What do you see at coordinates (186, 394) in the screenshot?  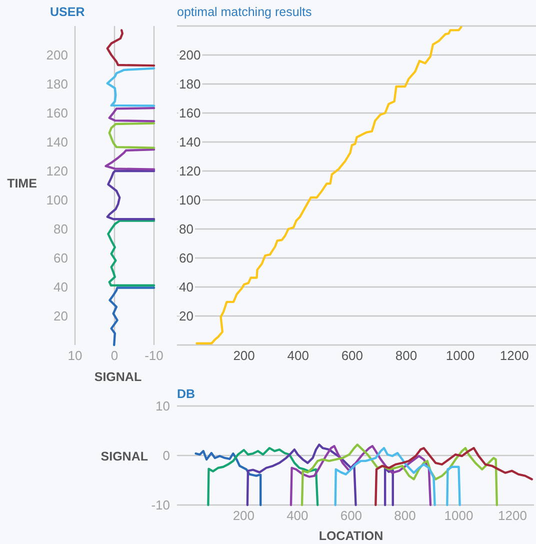 I see `chart-title: DB` at bounding box center [186, 394].